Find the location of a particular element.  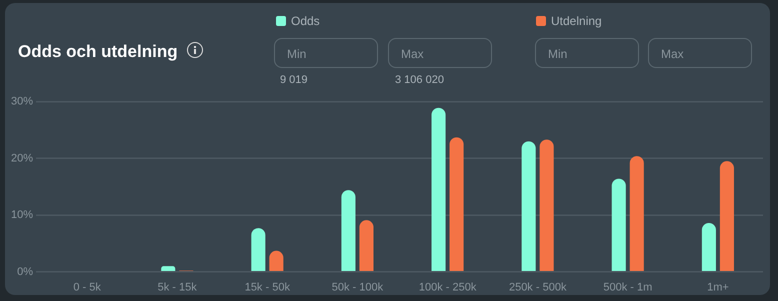

y-tick-label: 10% is located at coordinates (22, 215).